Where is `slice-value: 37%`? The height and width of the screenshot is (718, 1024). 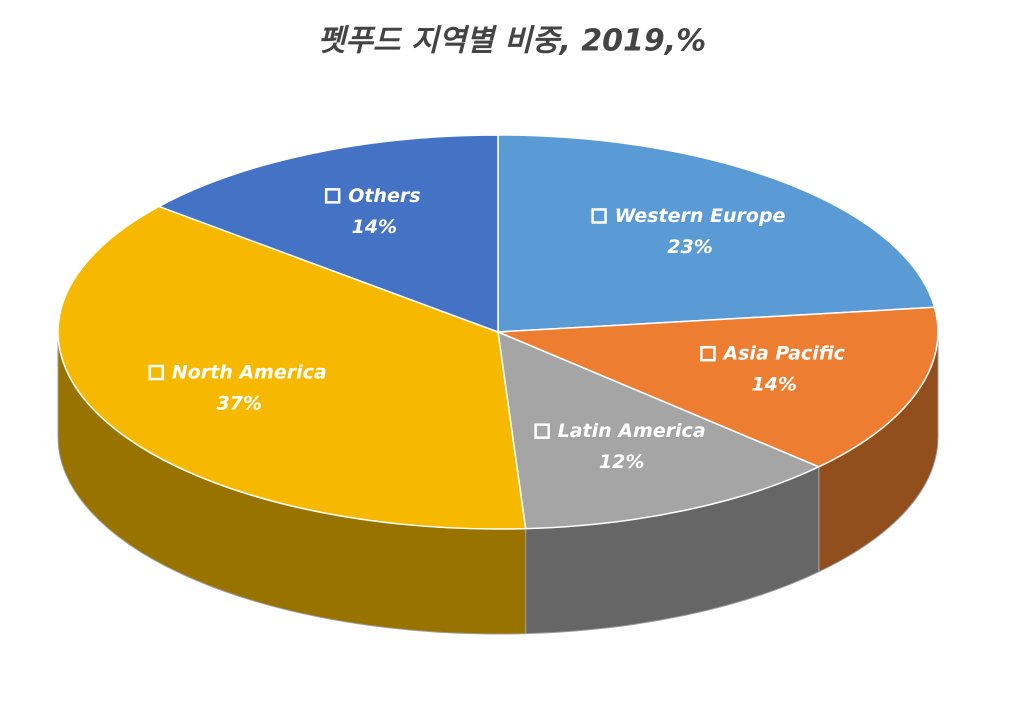 slice-value: 37% is located at coordinates (239, 404).